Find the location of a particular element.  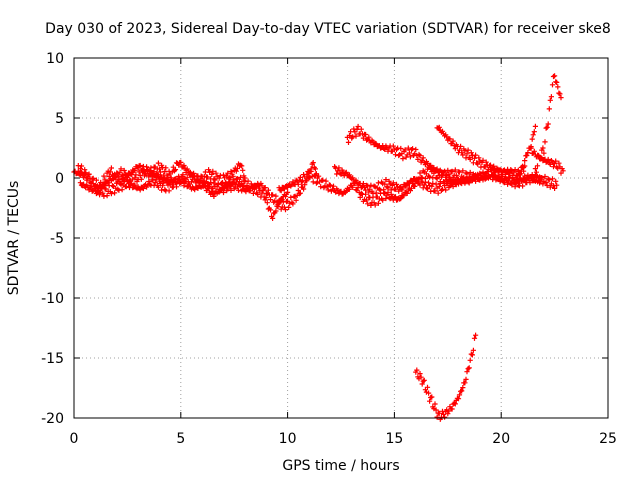

y-tick-label: -10 is located at coordinates (52, 299).